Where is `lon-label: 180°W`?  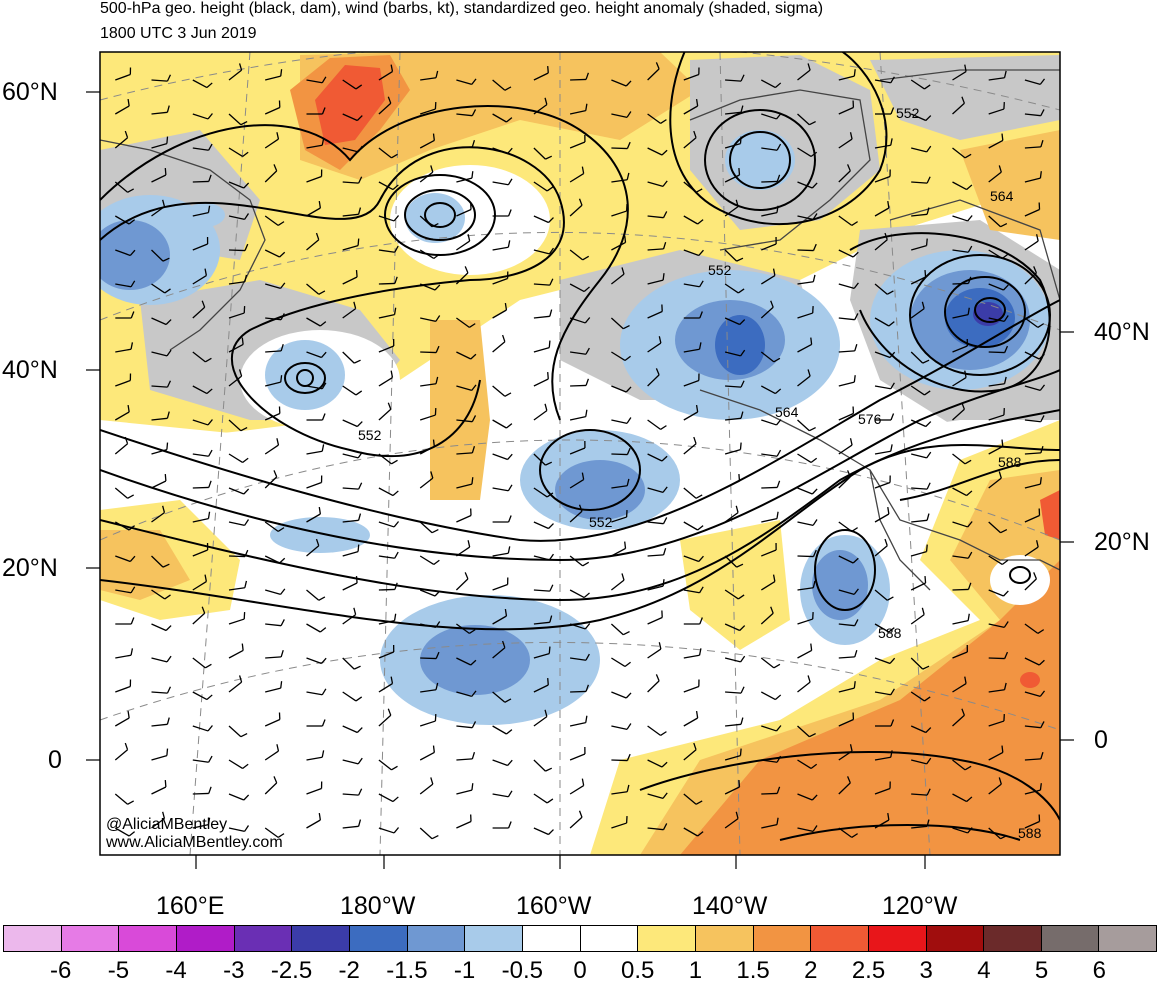 lon-label: 180°W is located at coordinates (377, 906).